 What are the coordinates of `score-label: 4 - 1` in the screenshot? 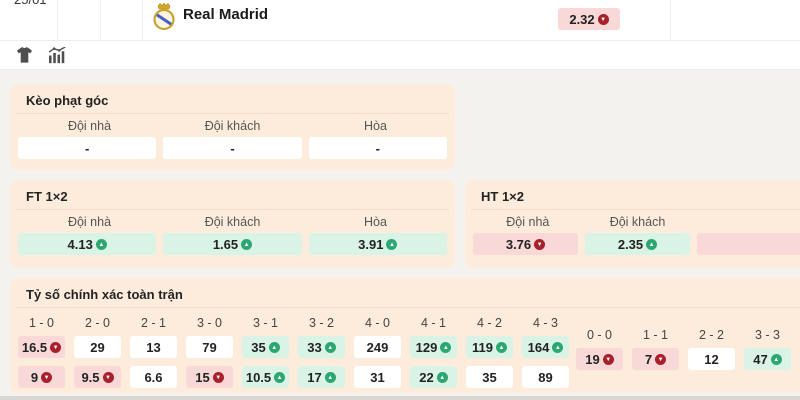 It's located at (433, 323).